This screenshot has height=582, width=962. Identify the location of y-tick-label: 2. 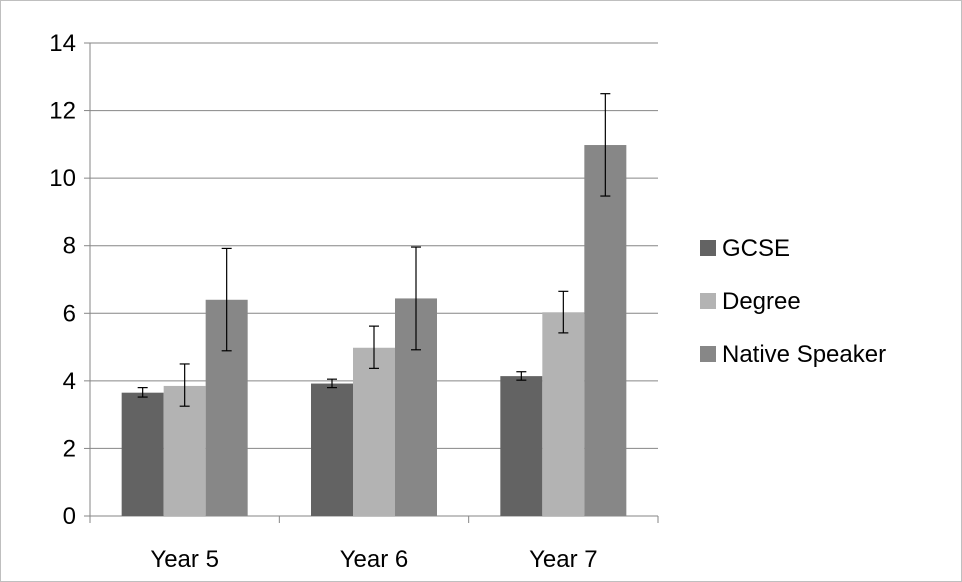
(69, 448).